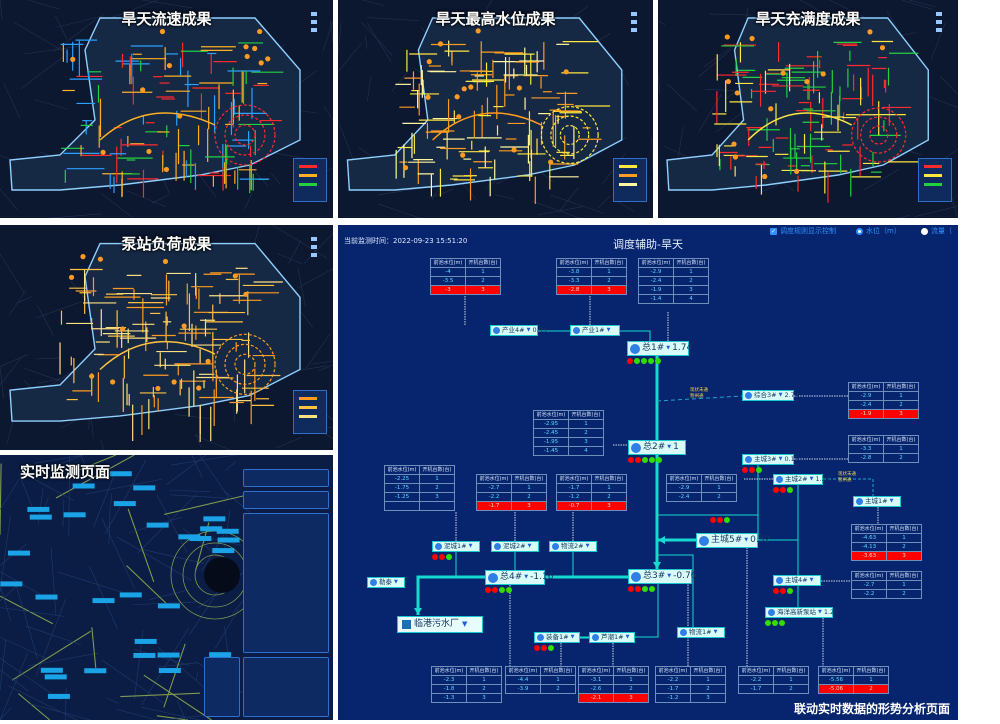 This screenshot has height=724, width=1000. Describe the element at coordinates (386, 582) in the screenshot. I see `pump-station-node: 勒泰 ▼` at that location.